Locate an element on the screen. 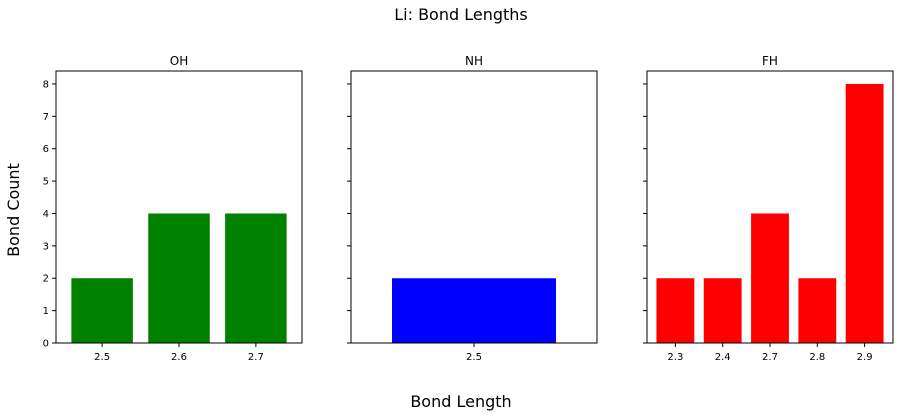 Image resolution: width=903 pixels, height=416 pixels. x-tick-label: 2.9 is located at coordinates (865, 357).